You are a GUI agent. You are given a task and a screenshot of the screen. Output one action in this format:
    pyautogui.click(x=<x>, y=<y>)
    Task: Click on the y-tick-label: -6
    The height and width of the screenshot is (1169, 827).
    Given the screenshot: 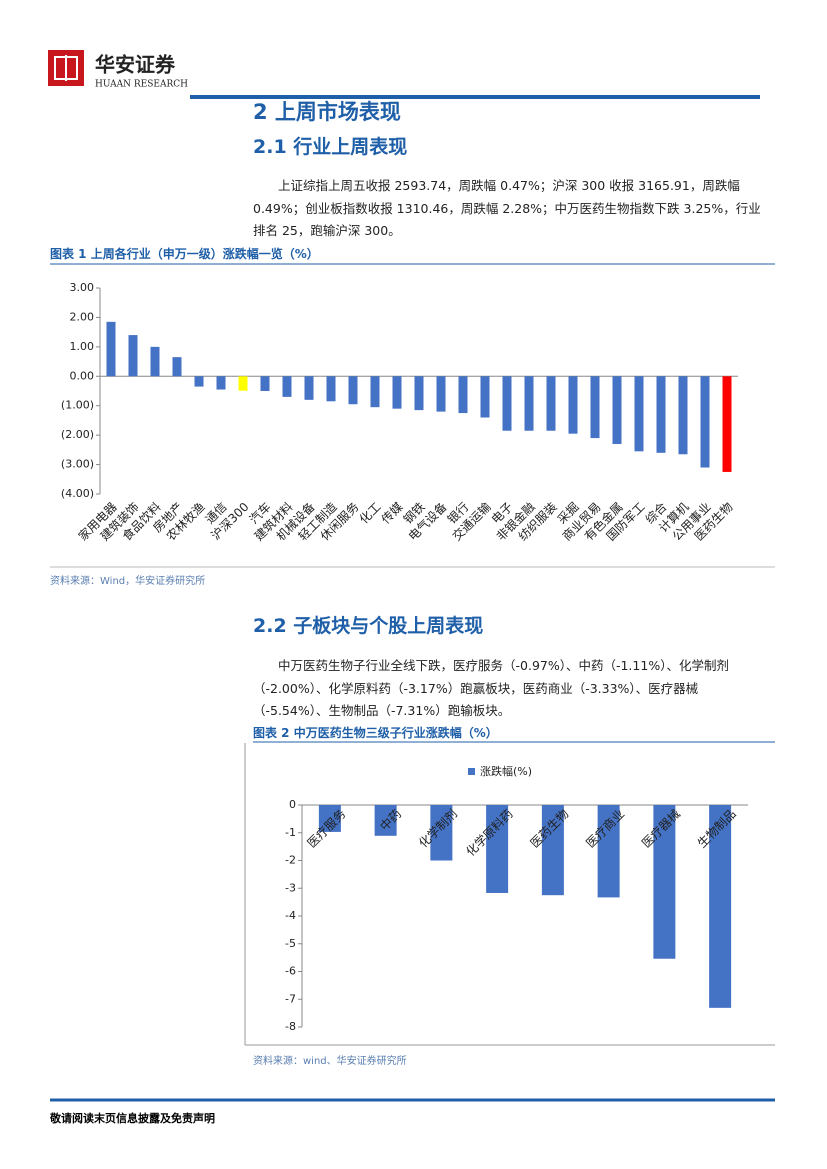 What is the action you would take?
    pyautogui.click(x=290, y=971)
    